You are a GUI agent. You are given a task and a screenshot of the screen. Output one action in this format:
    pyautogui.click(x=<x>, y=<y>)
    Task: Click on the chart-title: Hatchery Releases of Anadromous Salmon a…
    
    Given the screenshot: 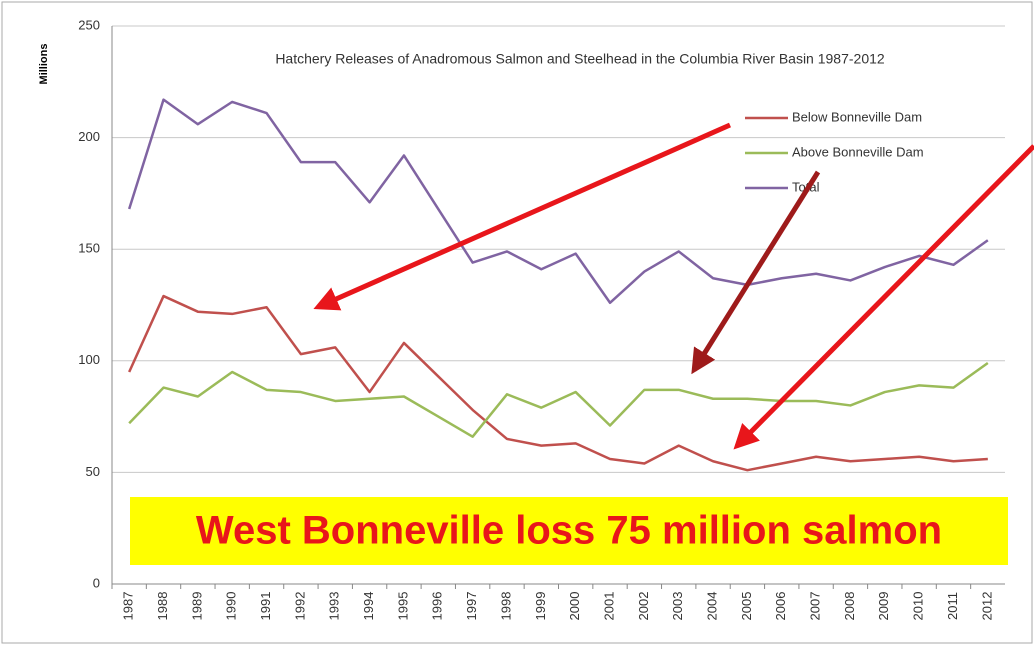 What is the action you would take?
    pyautogui.click(x=580, y=59)
    